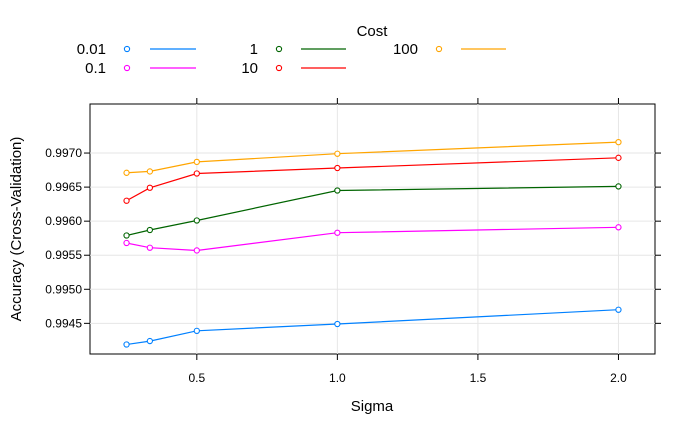 The image size is (691, 427). I want to click on y-axis-label: Accuracy (Cross-Validation), so click(16, 229).